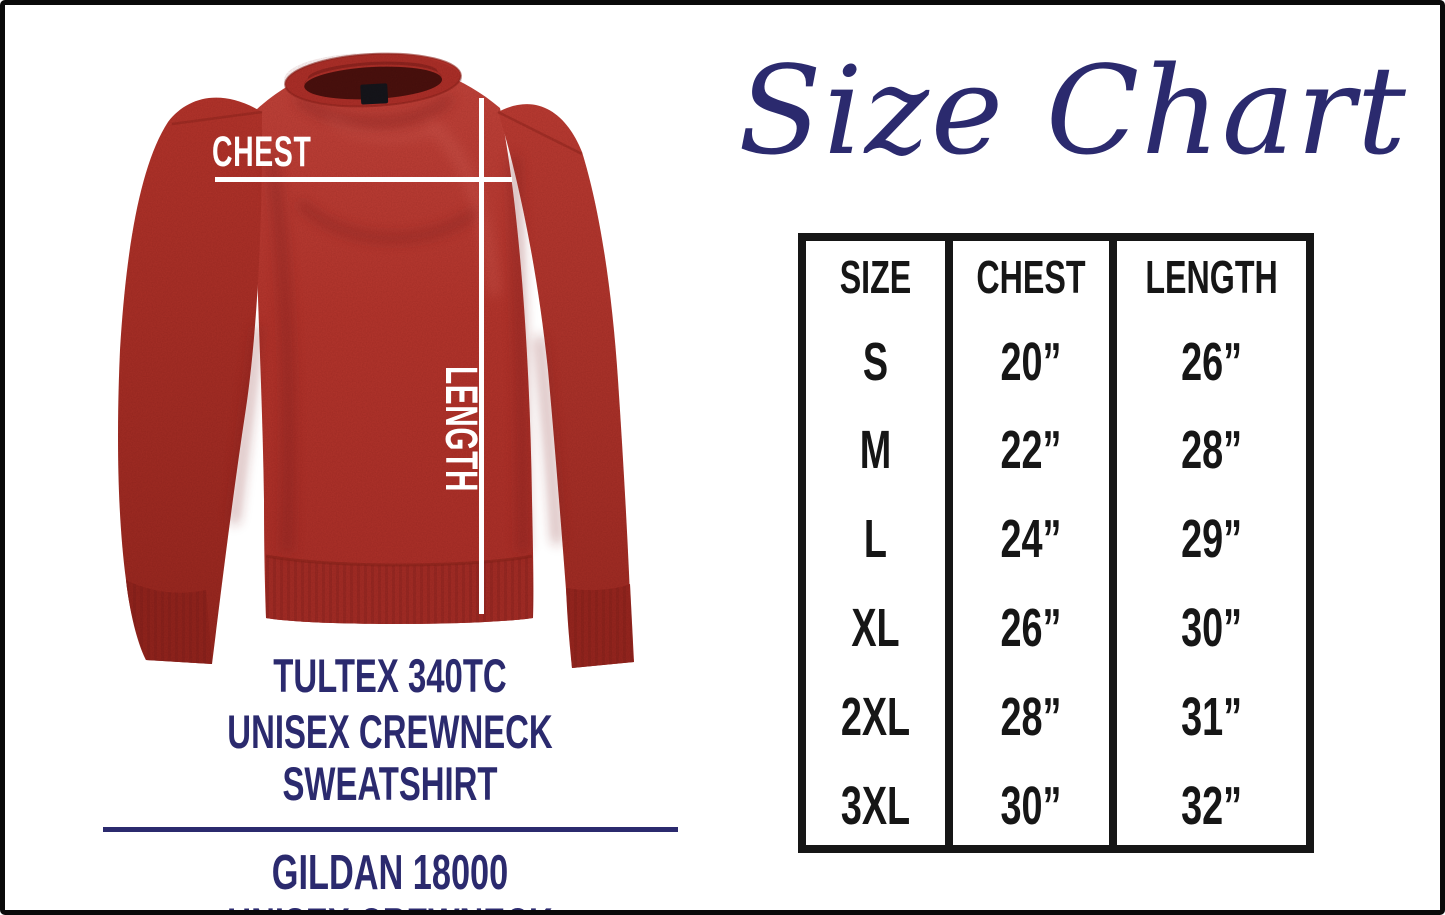 This screenshot has height=915, width=1445. Describe the element at coordinates (1073, 111) in the screenshot. I see `size-chart-title: Size Chart` at that location.